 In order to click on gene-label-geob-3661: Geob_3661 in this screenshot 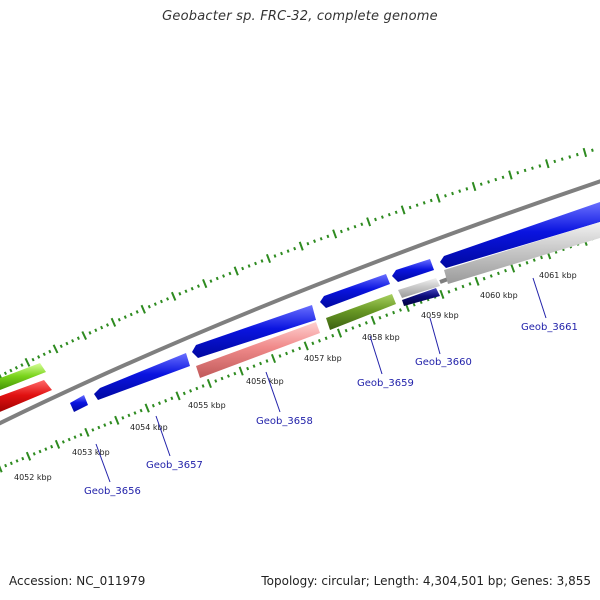, I will do `click(549, 327)`.